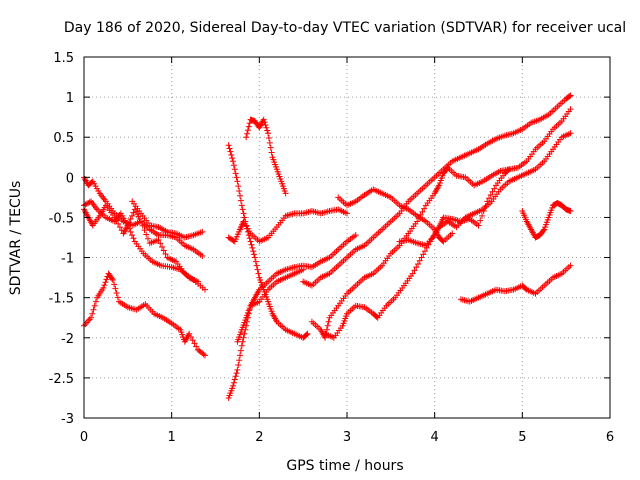 The image size is (640, 480). Describe the element at coordinates (67, 419) in the screenshot. I see `y-tick-label: -3` at that location.